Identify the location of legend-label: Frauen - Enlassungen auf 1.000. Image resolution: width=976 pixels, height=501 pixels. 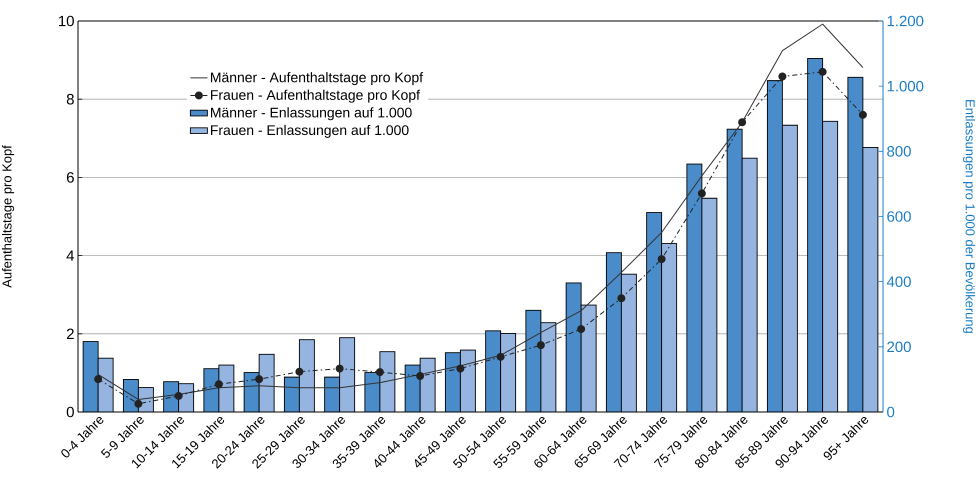
(310, 131).